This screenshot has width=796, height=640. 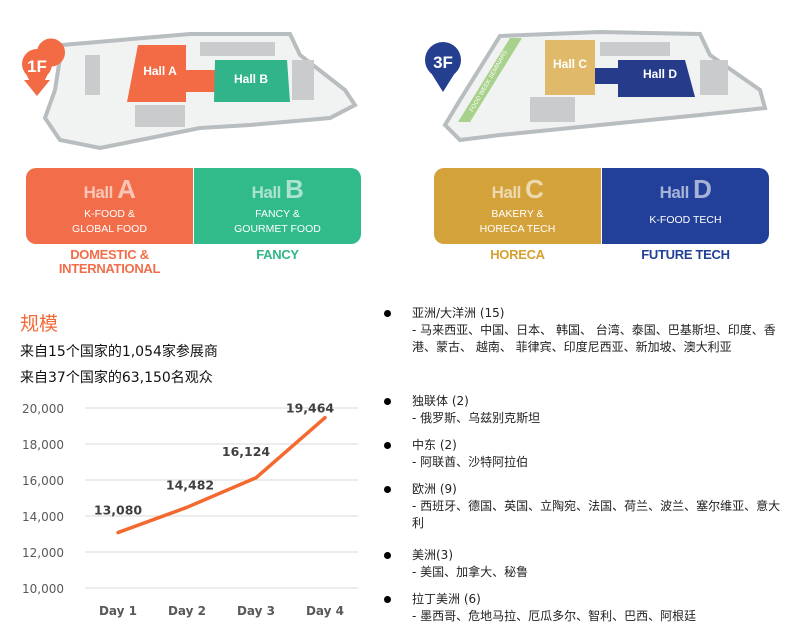 What do you see at coordinates (440, 401) in the screenshot?
I see `region-name: 独联体 (2)` at bounding box center [440, 401].